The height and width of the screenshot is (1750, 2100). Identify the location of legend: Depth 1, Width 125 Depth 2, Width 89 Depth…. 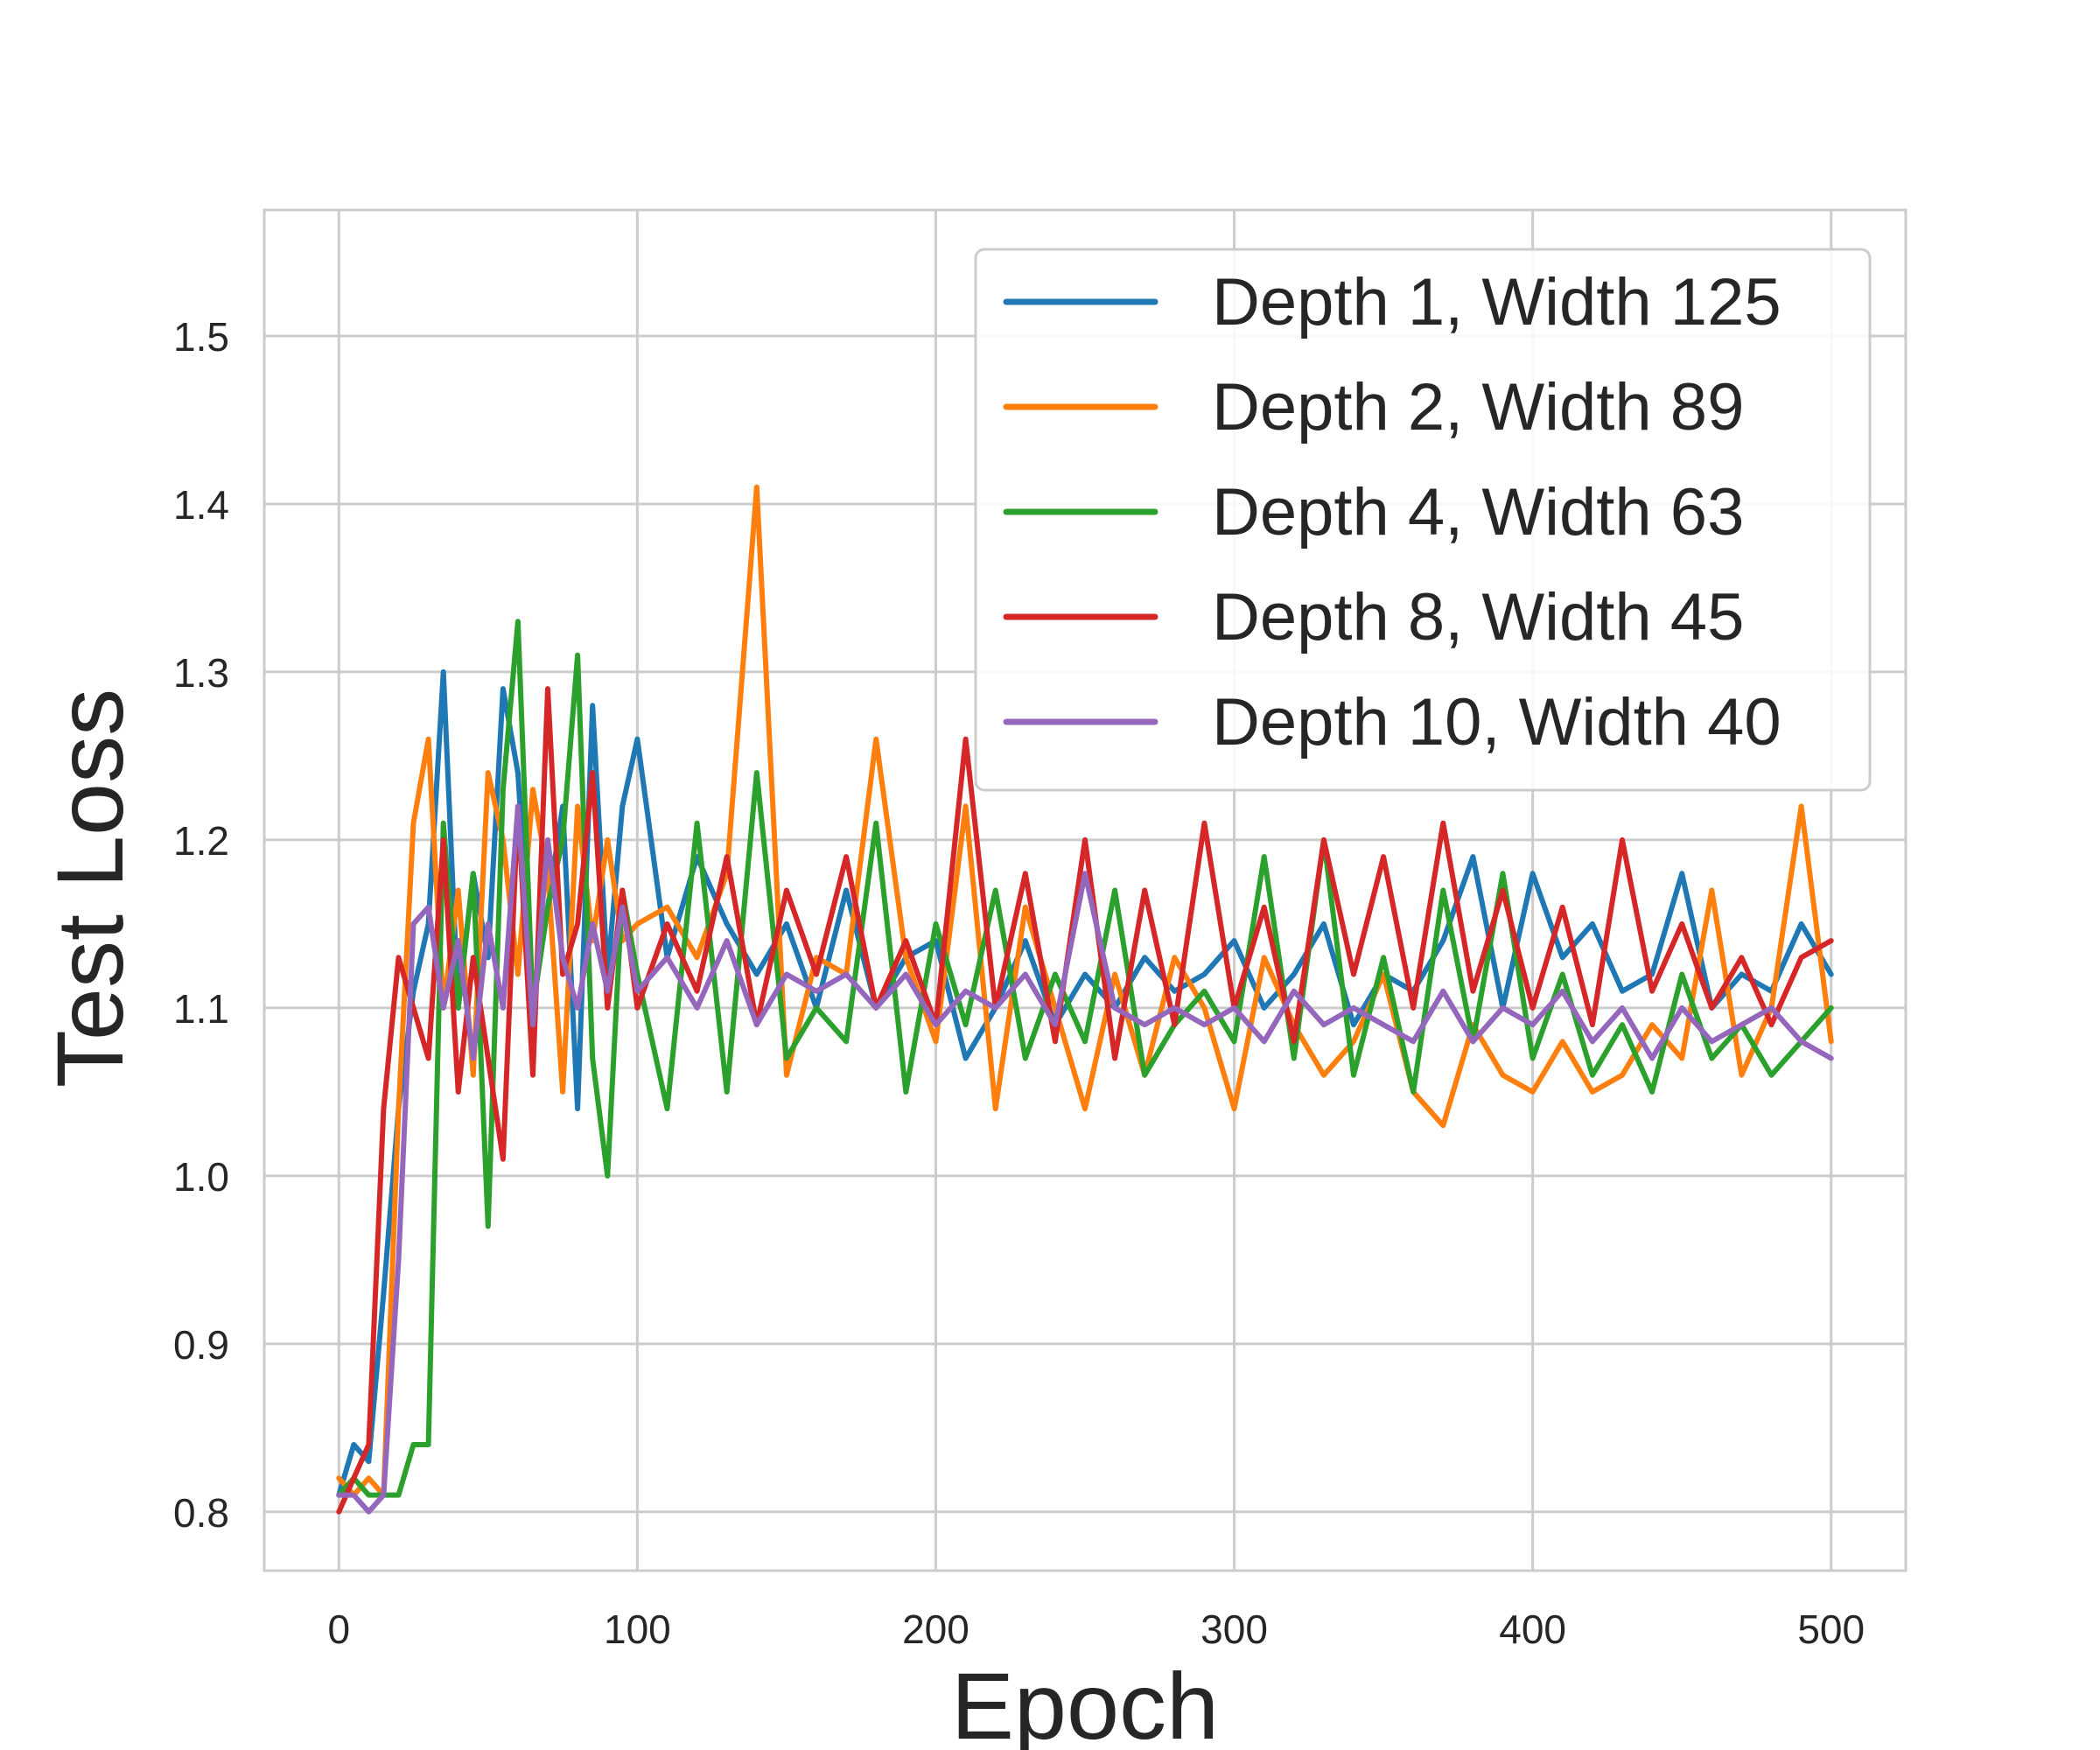
(1423, 520).